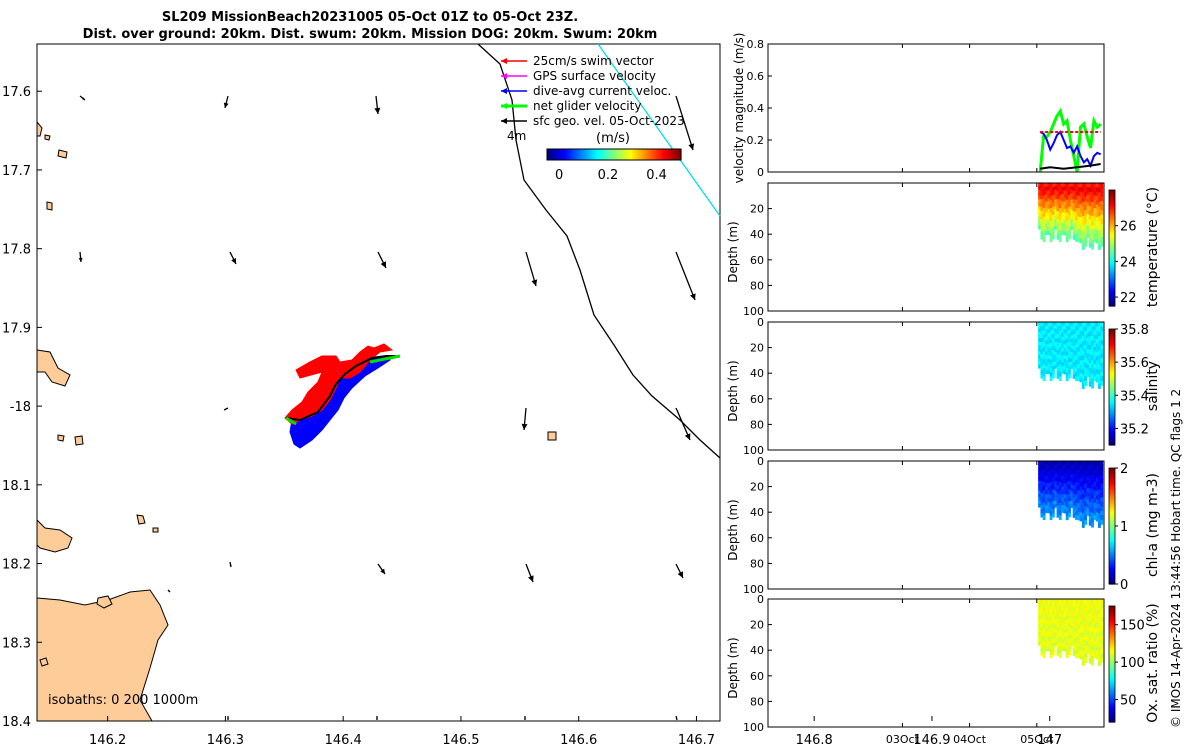  What do you see at coordinates (16, 171) in the screenshot?
I see `lat-tick-label: 17.7` at bounding box center [16, 171].